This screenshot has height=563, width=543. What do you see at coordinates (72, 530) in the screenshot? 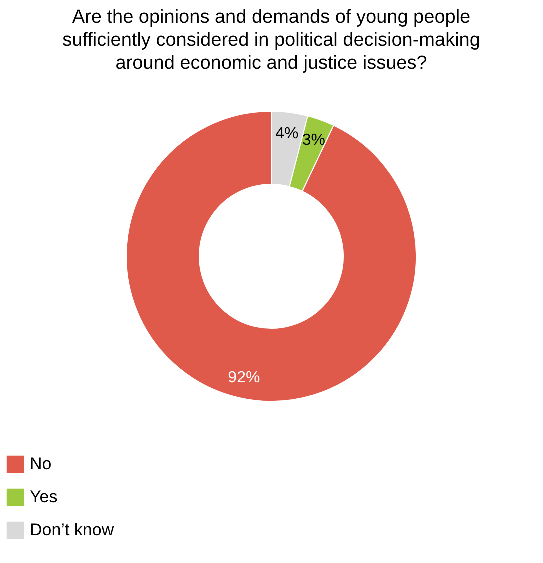
I see `legend-label: Don’t know` at bounding box center [72, 530].